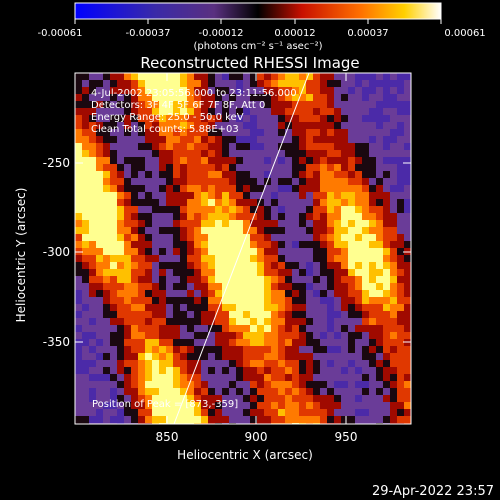 The height and width of the screenshot is (500, 500). Describe the element at coordinates (245, 455) in the screenshot. I see `x-axis-label: Heliocentric X (arcsec)` at that location.